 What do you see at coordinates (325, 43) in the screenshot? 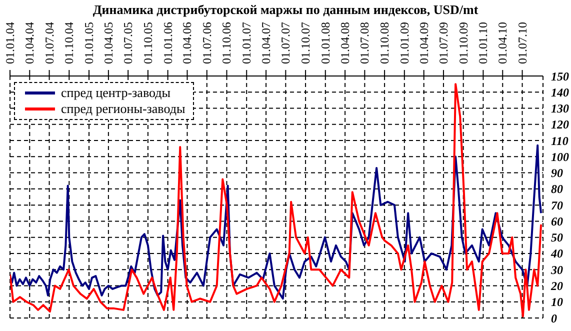
I see `x-tick-label: 01.01.08` at bounding box center [325, 43].